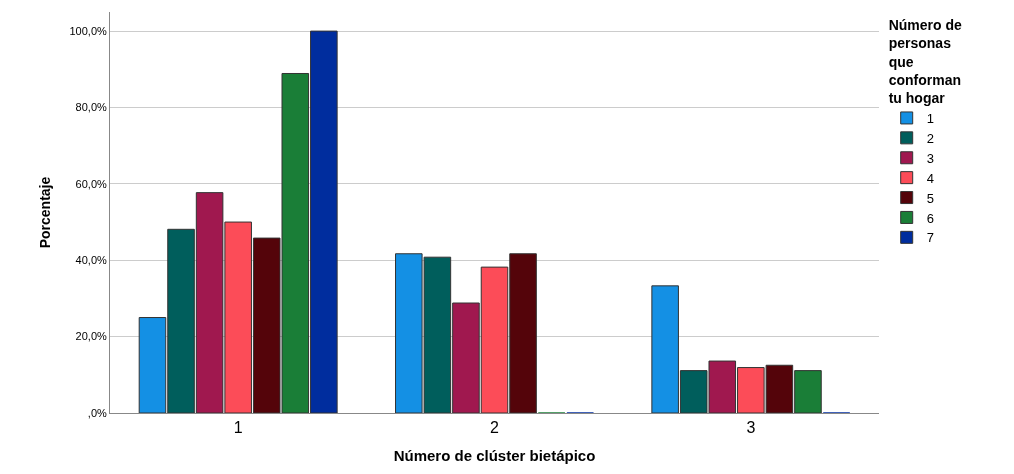 The image size is (1014, 474). What do you see at coordinates (930, 238) in the screenshot?
I see `legend-label: 7` at bounding box center [930, 238].